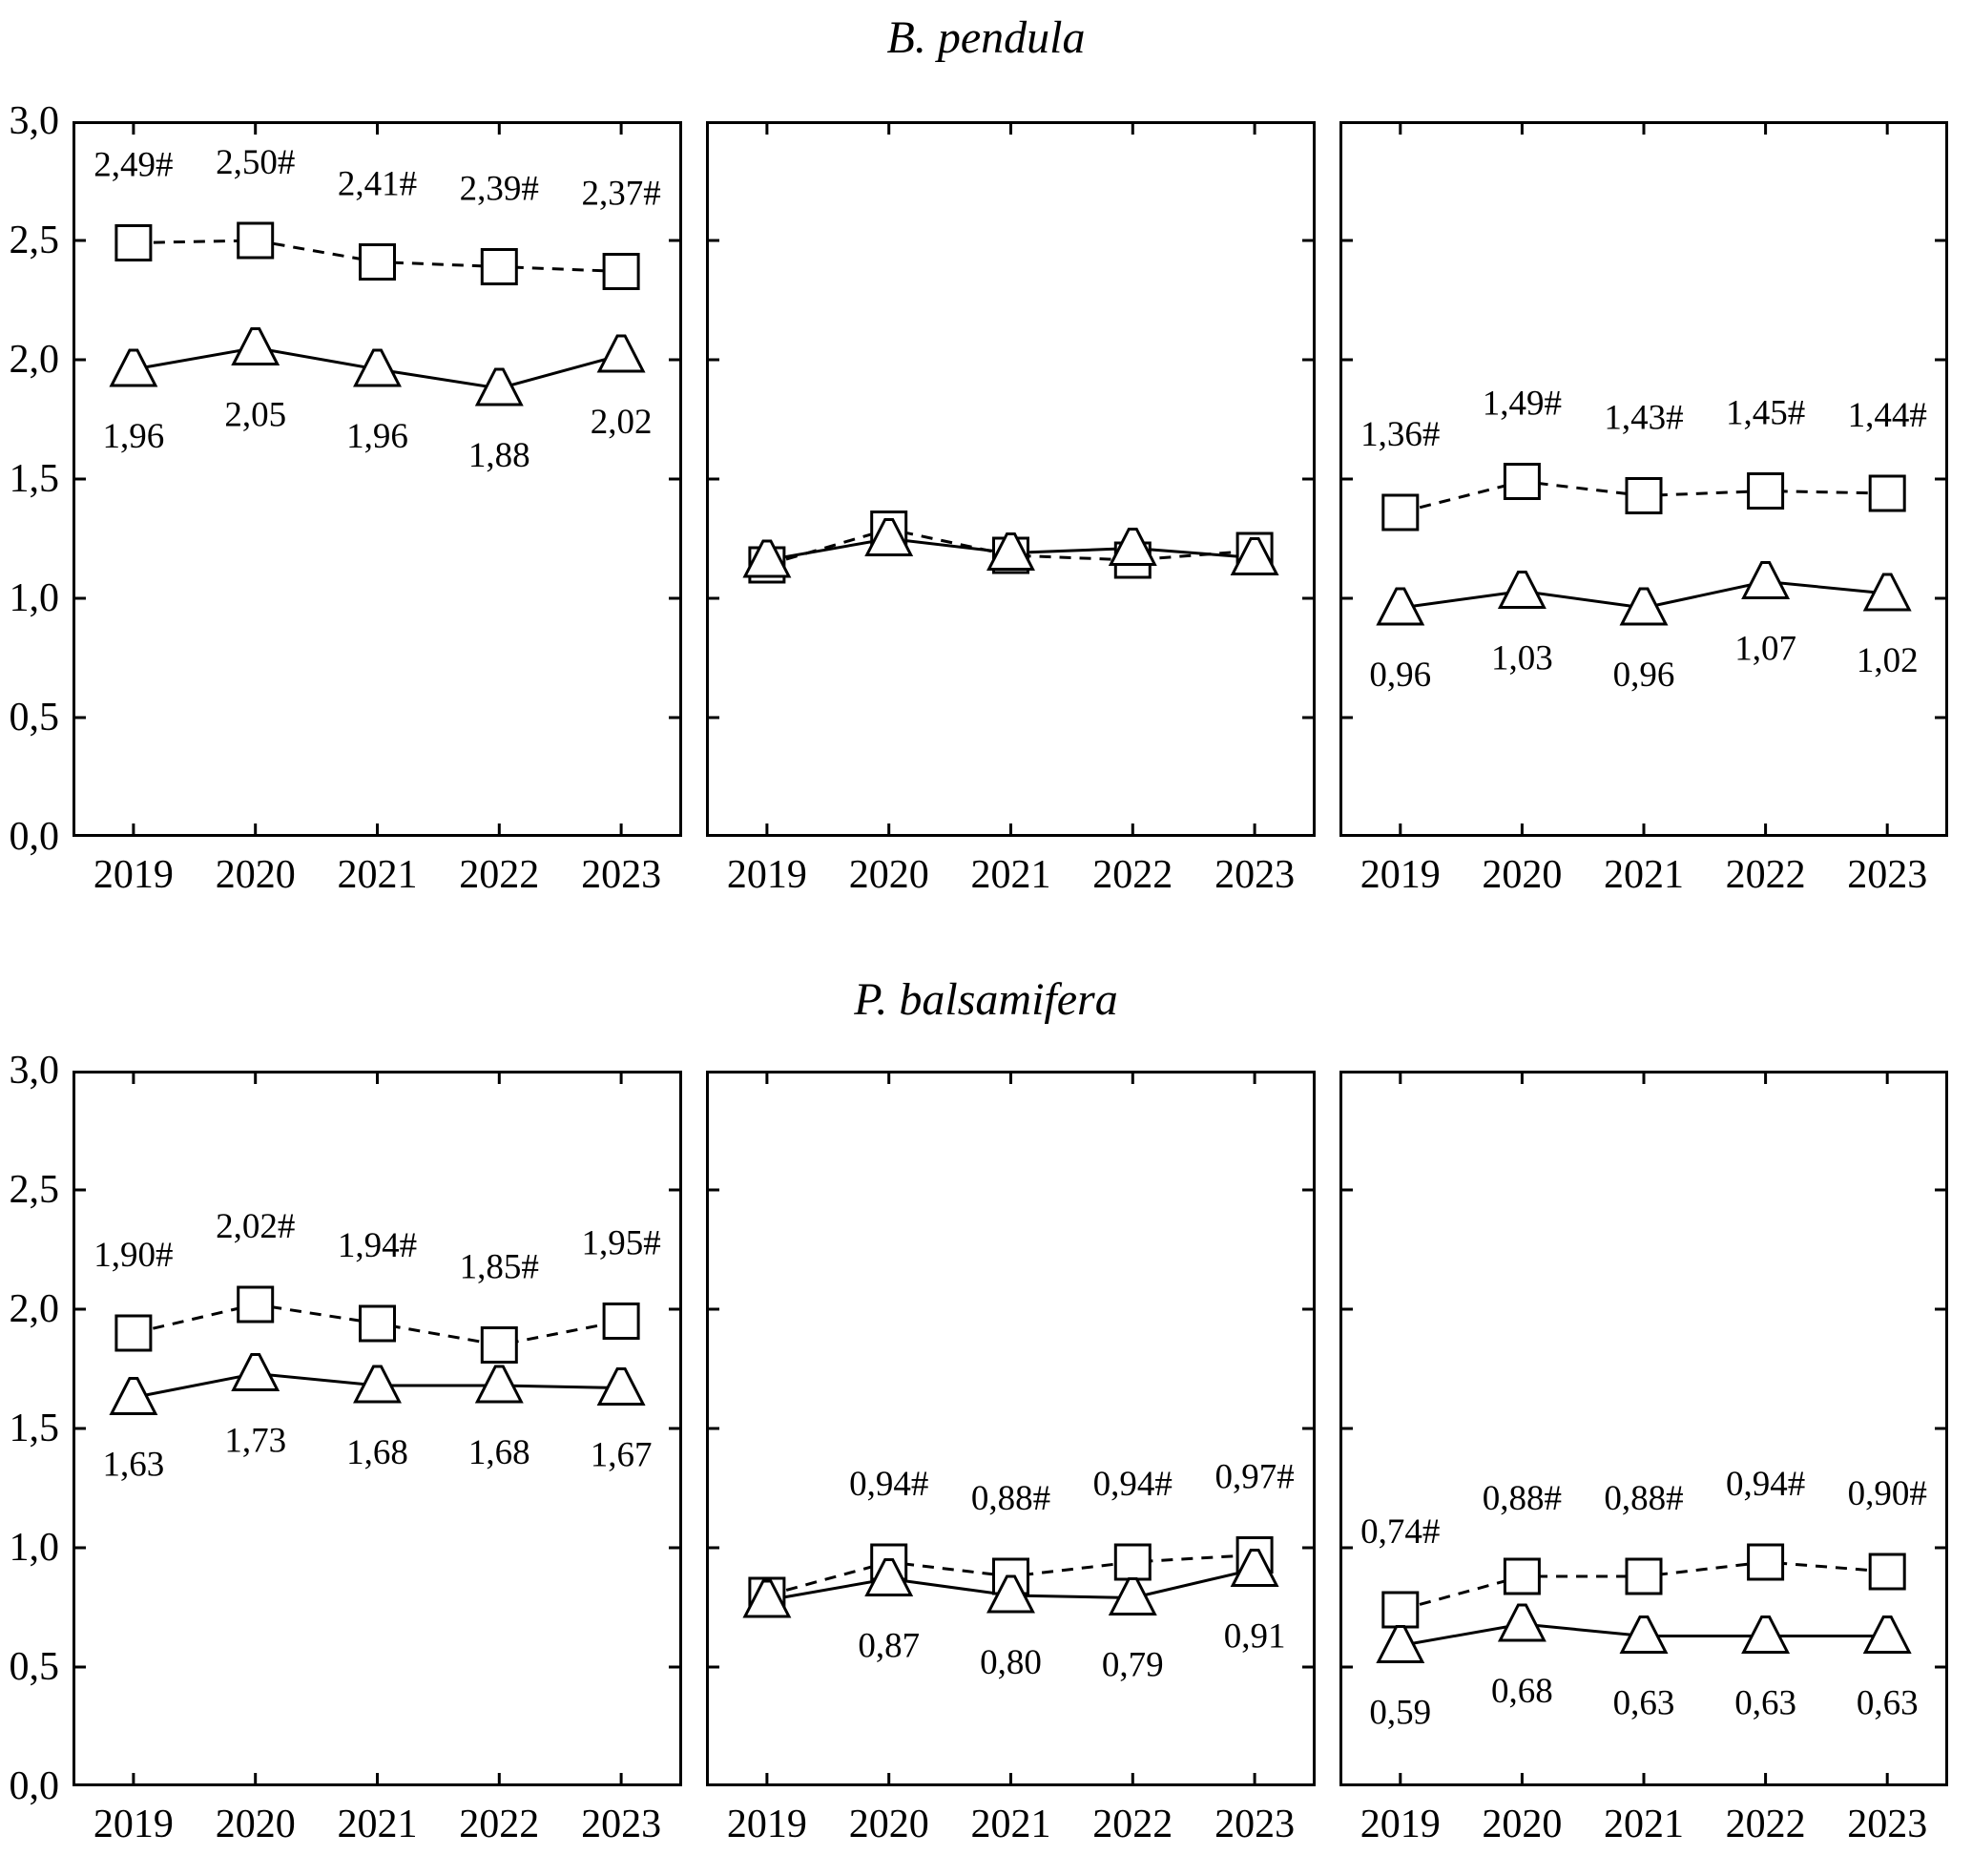  I want to click on square-value-label: 2,50#, so click(255, 162).